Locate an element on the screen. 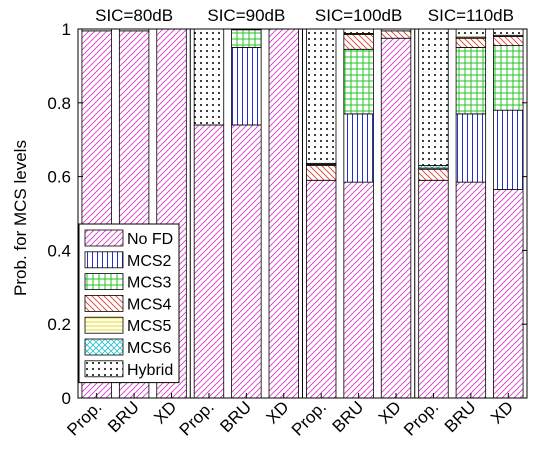  legend-swatch-hybrid is located at coordinates (104, 369).